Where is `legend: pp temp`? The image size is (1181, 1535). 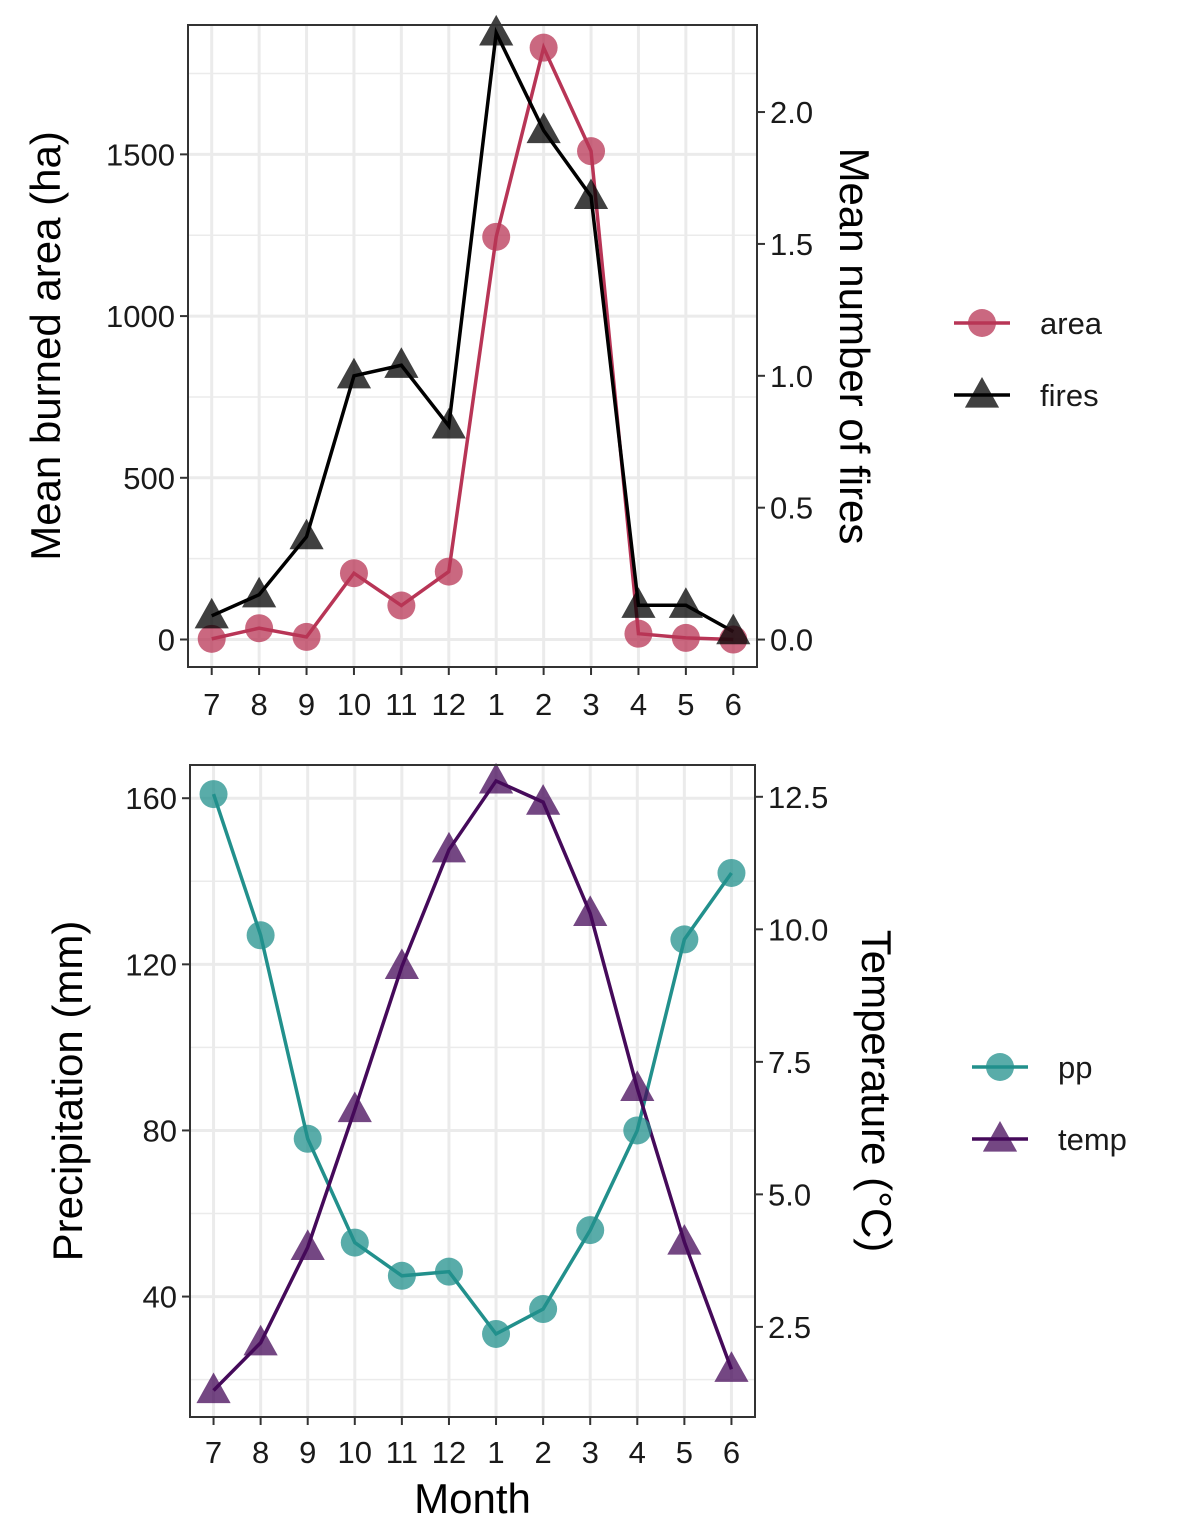 legend: pp temp is located at coordinates (1049, 1103).